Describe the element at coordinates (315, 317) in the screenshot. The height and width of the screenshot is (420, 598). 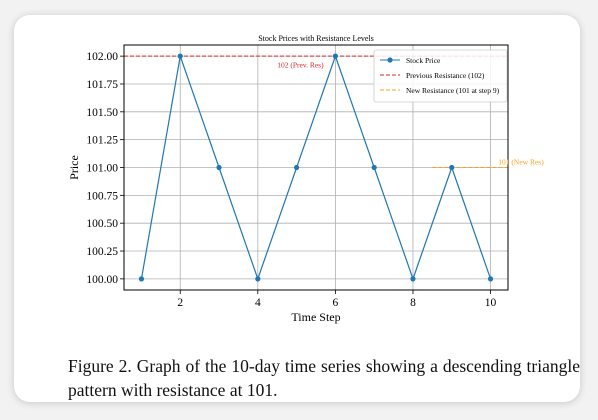
I see `x-axis-label: Time Step` at that location.